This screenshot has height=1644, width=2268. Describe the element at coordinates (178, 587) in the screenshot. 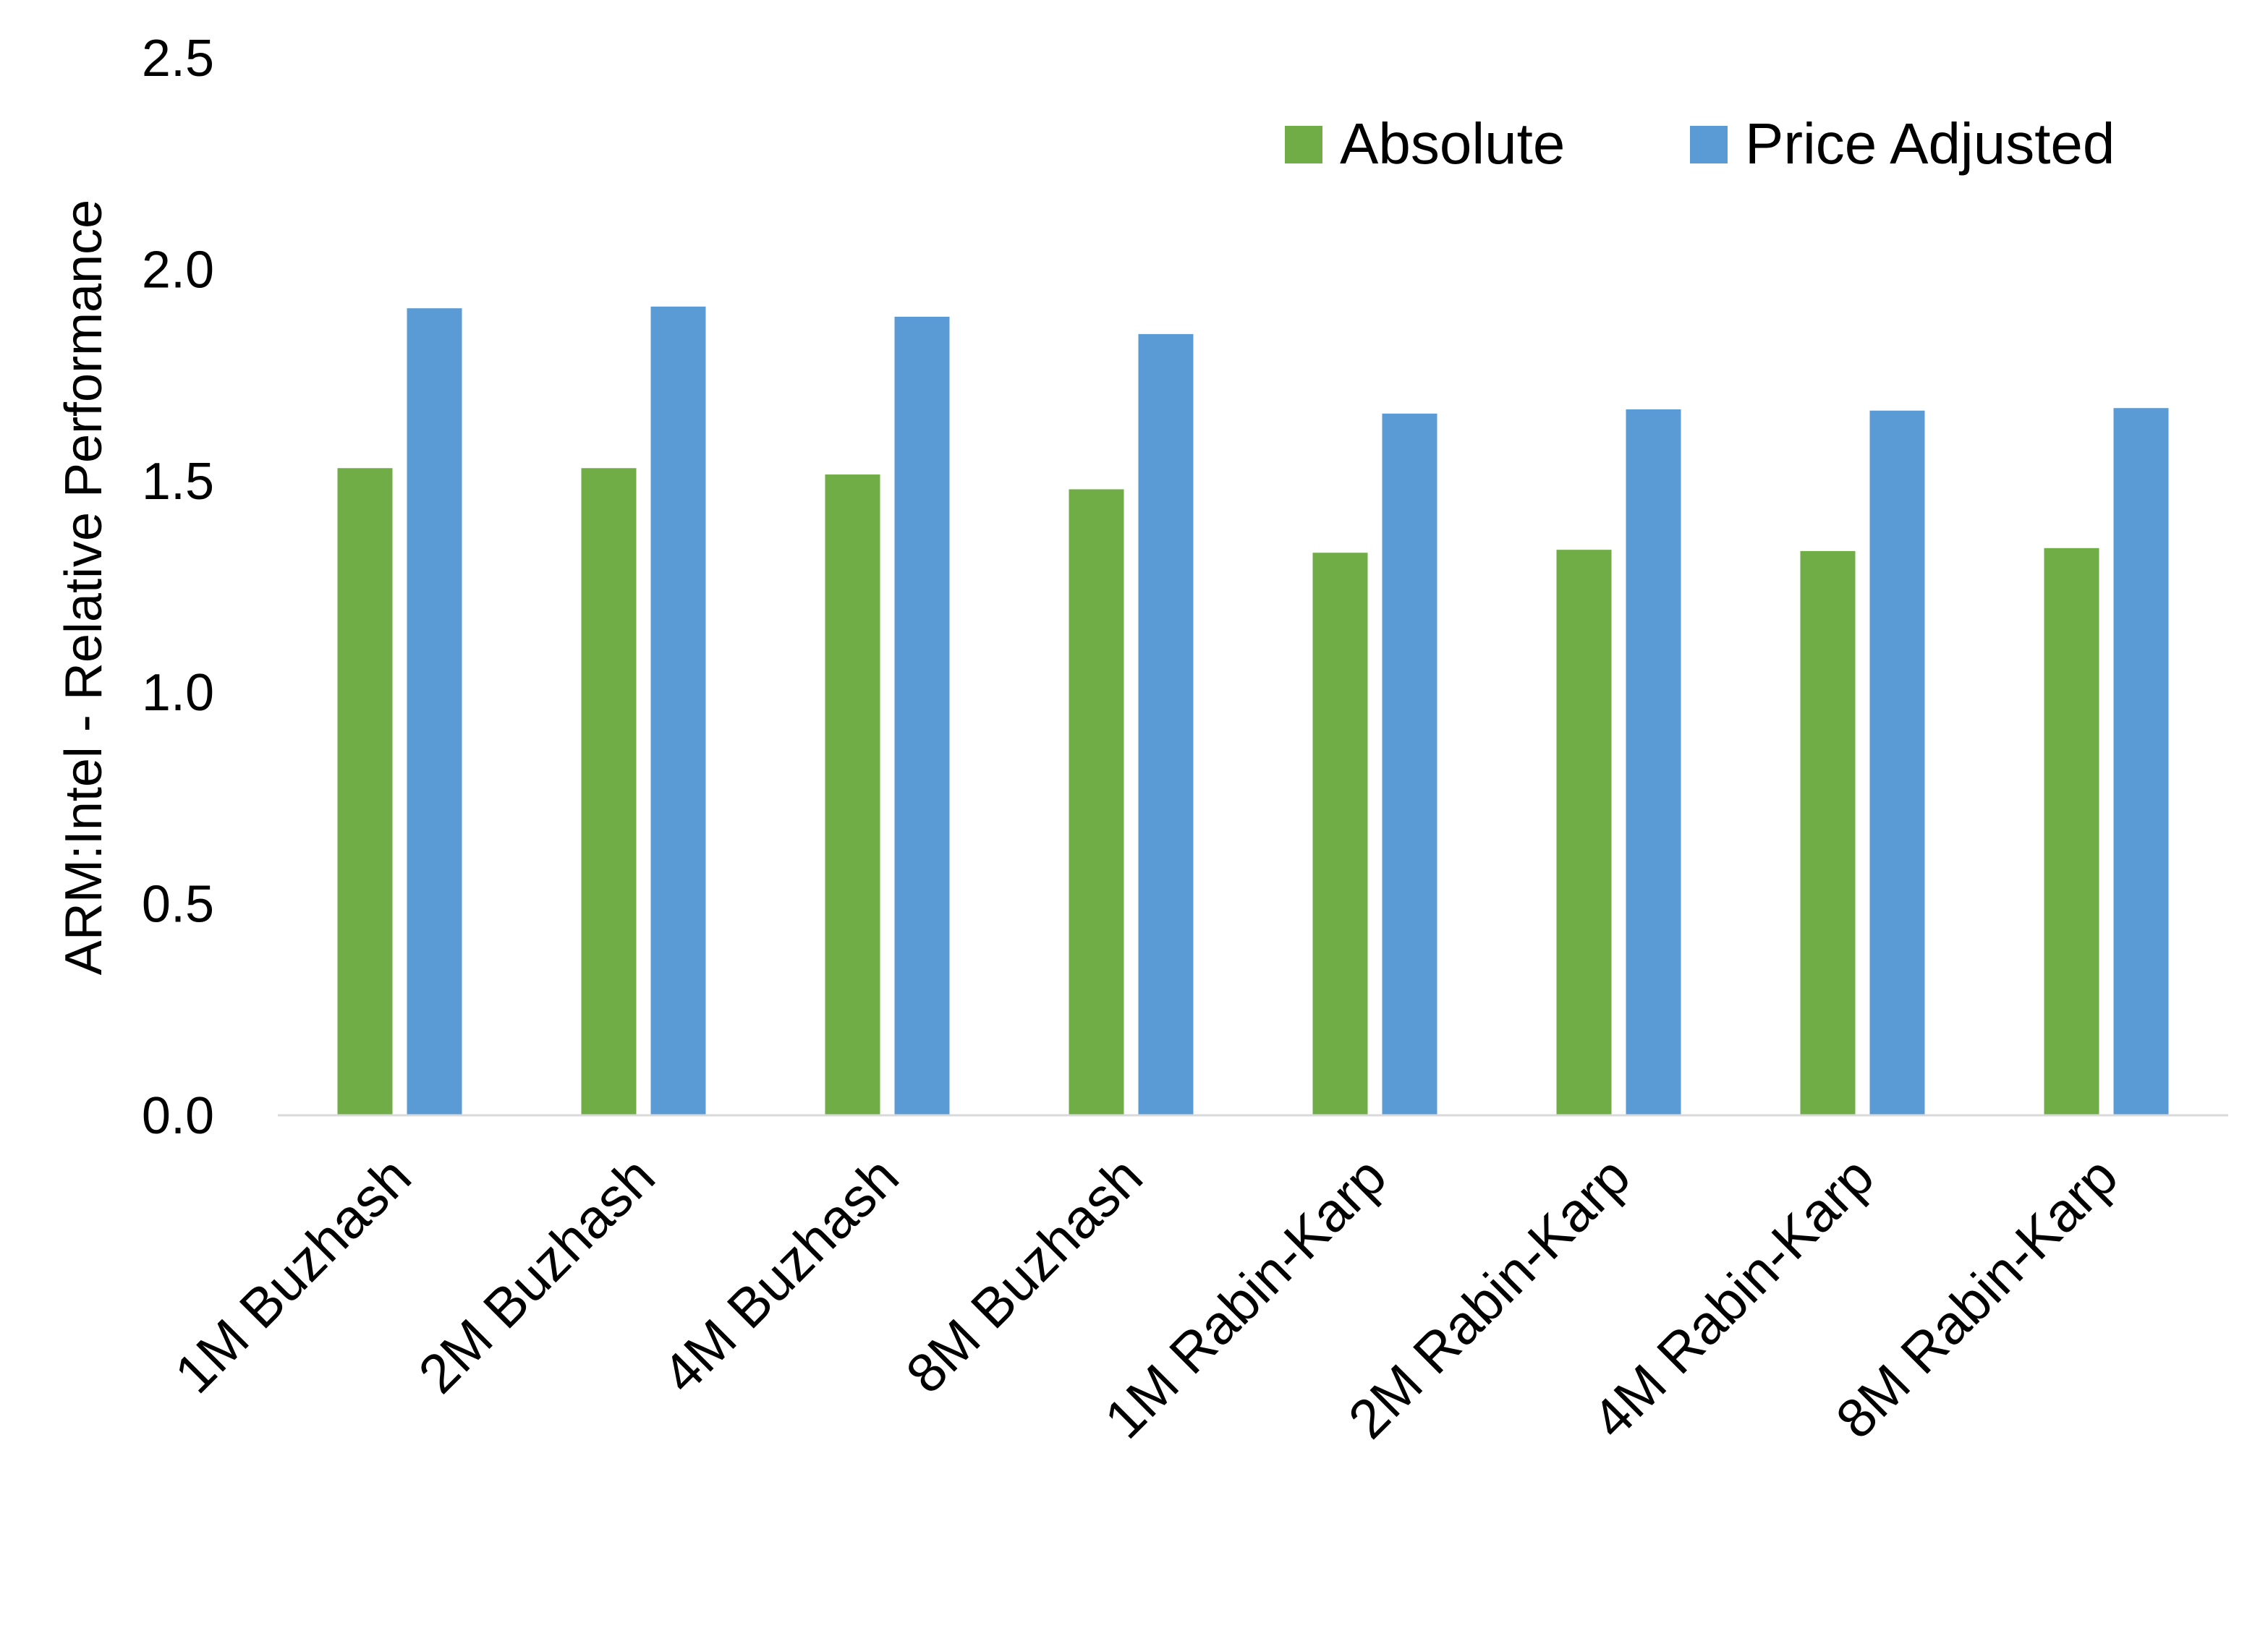

I see `y-axis-ticks: 0.0 0.5 1.0 1.5 2.0 2.5` at that location.